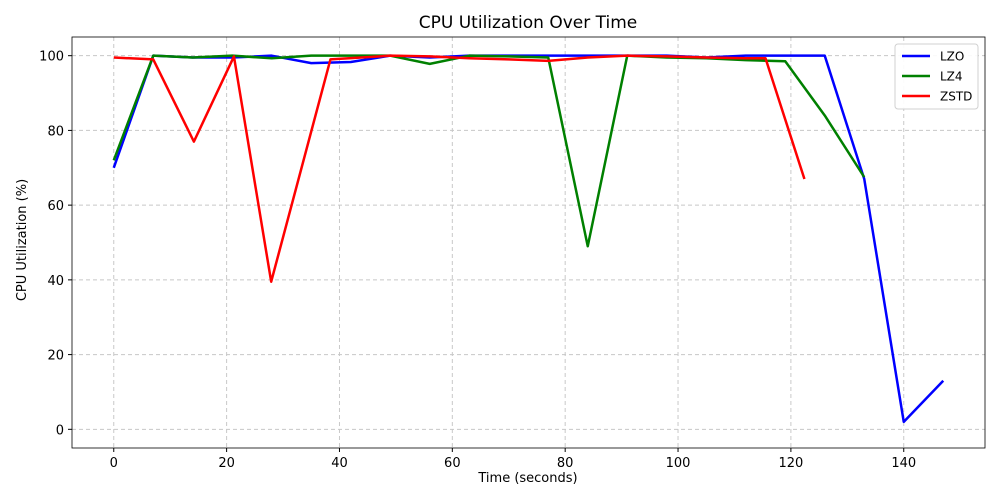 The height and width of the screenshot is (504, 1000). I want to click on legend-label: LZO, so click(952, 57).